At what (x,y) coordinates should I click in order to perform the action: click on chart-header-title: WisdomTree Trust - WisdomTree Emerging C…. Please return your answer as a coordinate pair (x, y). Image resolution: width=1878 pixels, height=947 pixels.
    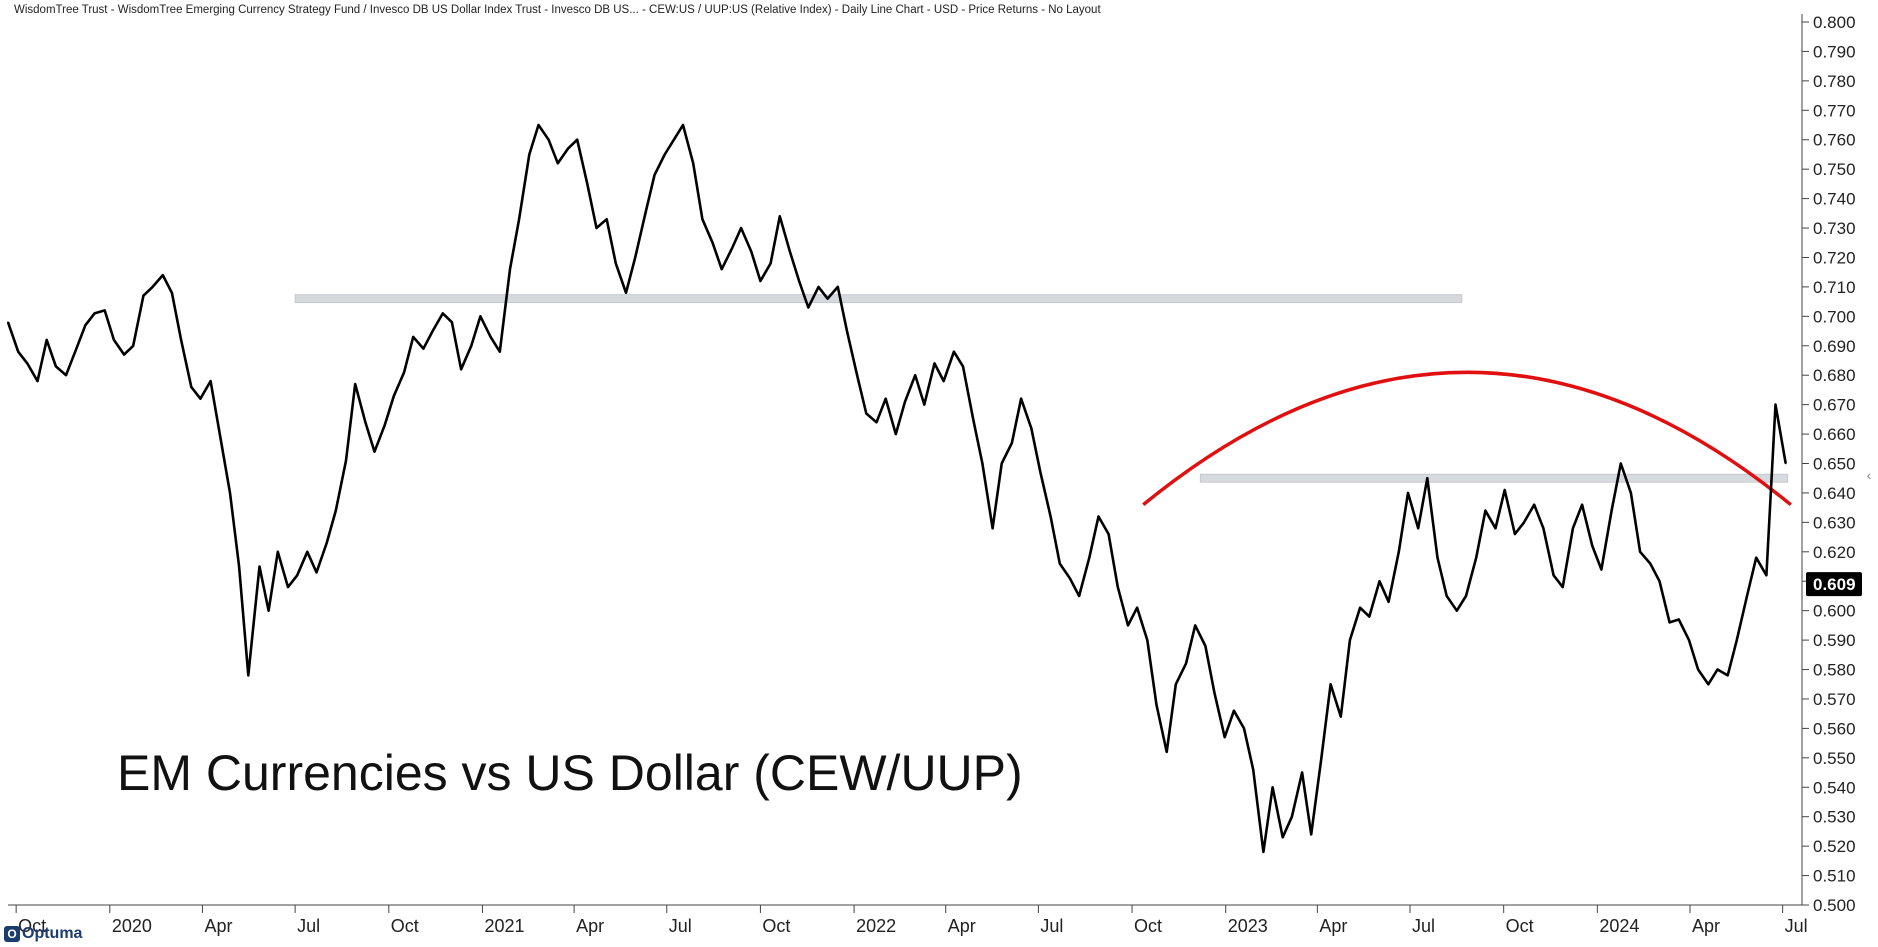
    Looking at the image, I should click on (557, 10).